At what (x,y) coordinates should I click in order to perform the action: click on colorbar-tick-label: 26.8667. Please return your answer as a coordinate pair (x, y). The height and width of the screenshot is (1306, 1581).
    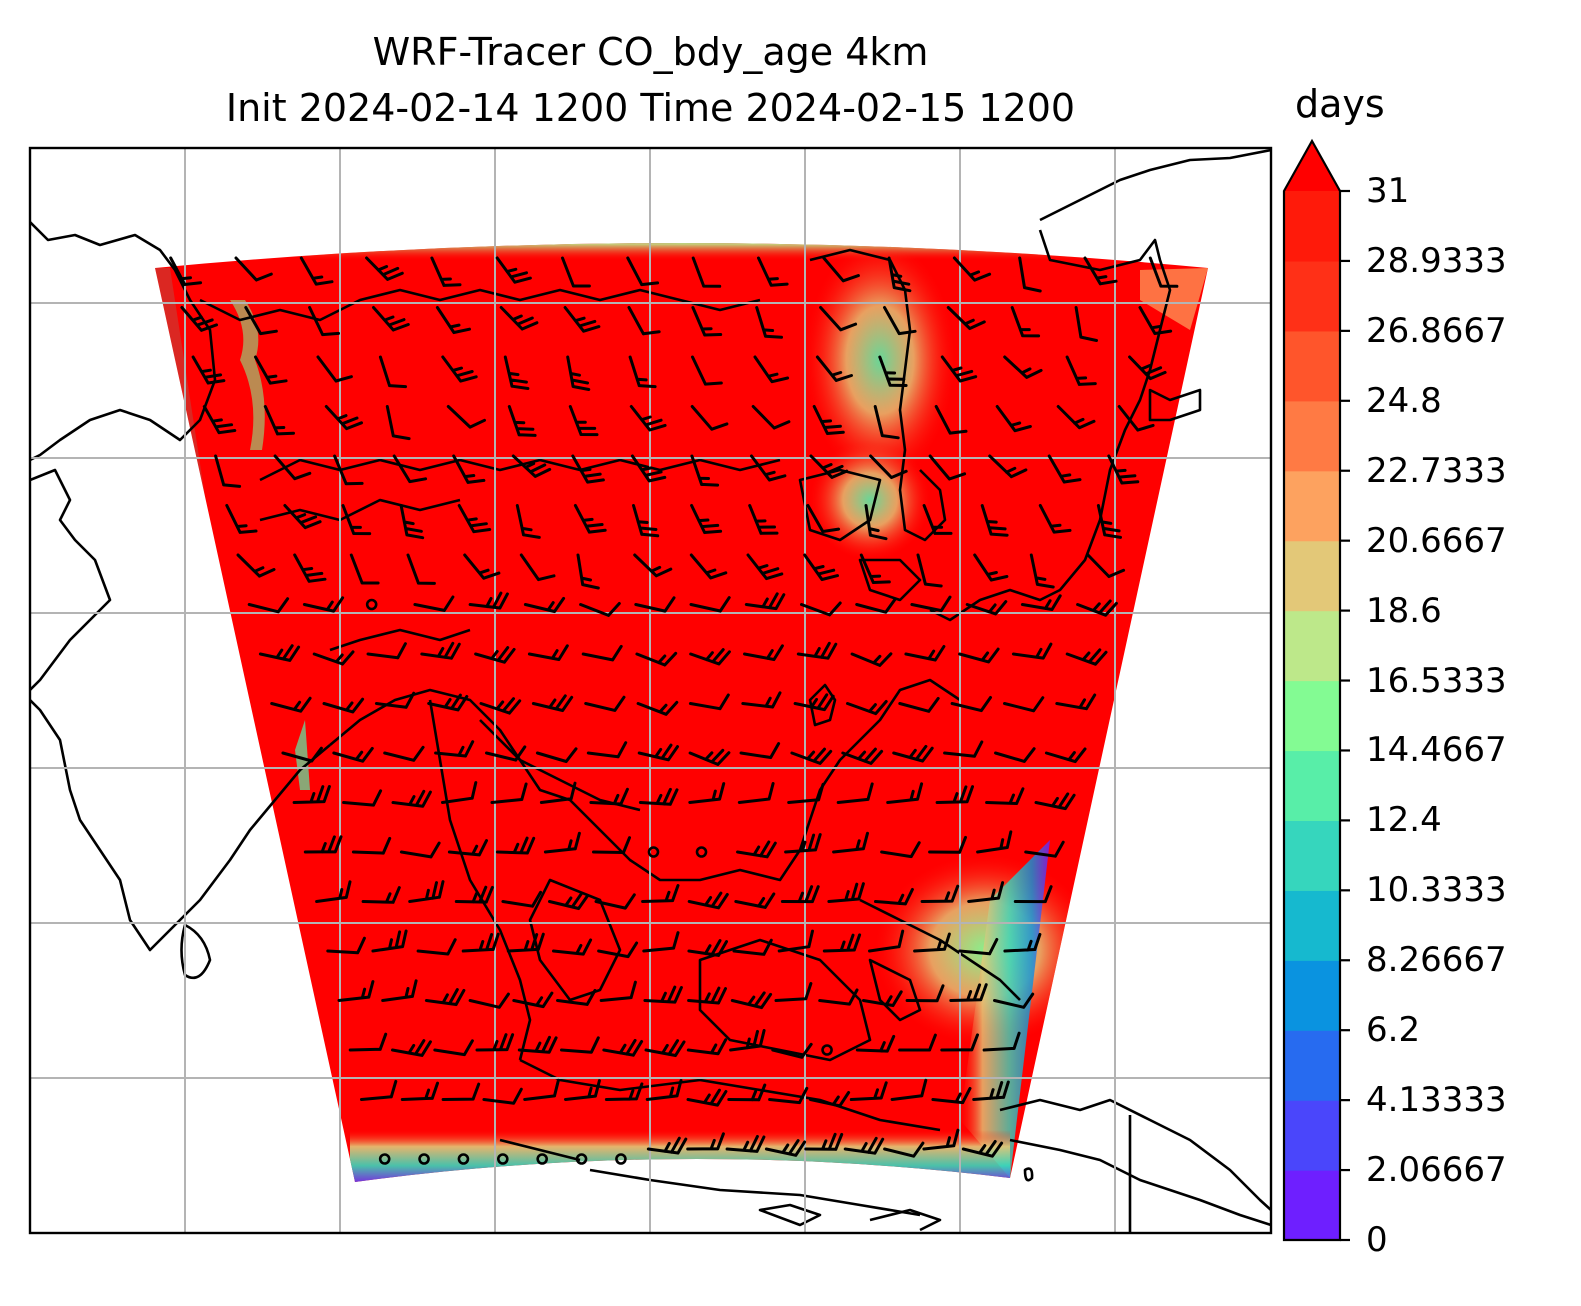
    Looking at the image, I should click on (1436, 330).